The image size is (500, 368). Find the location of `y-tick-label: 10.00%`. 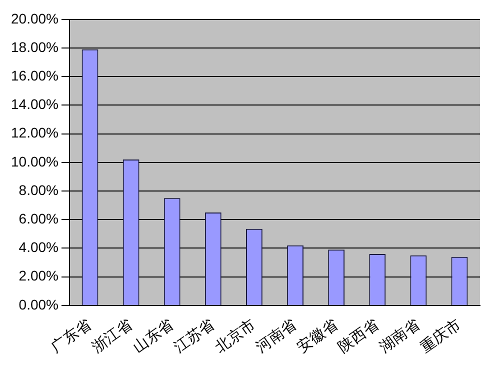

y-tick-label: 10.00% is located at coordinates (34, 161).